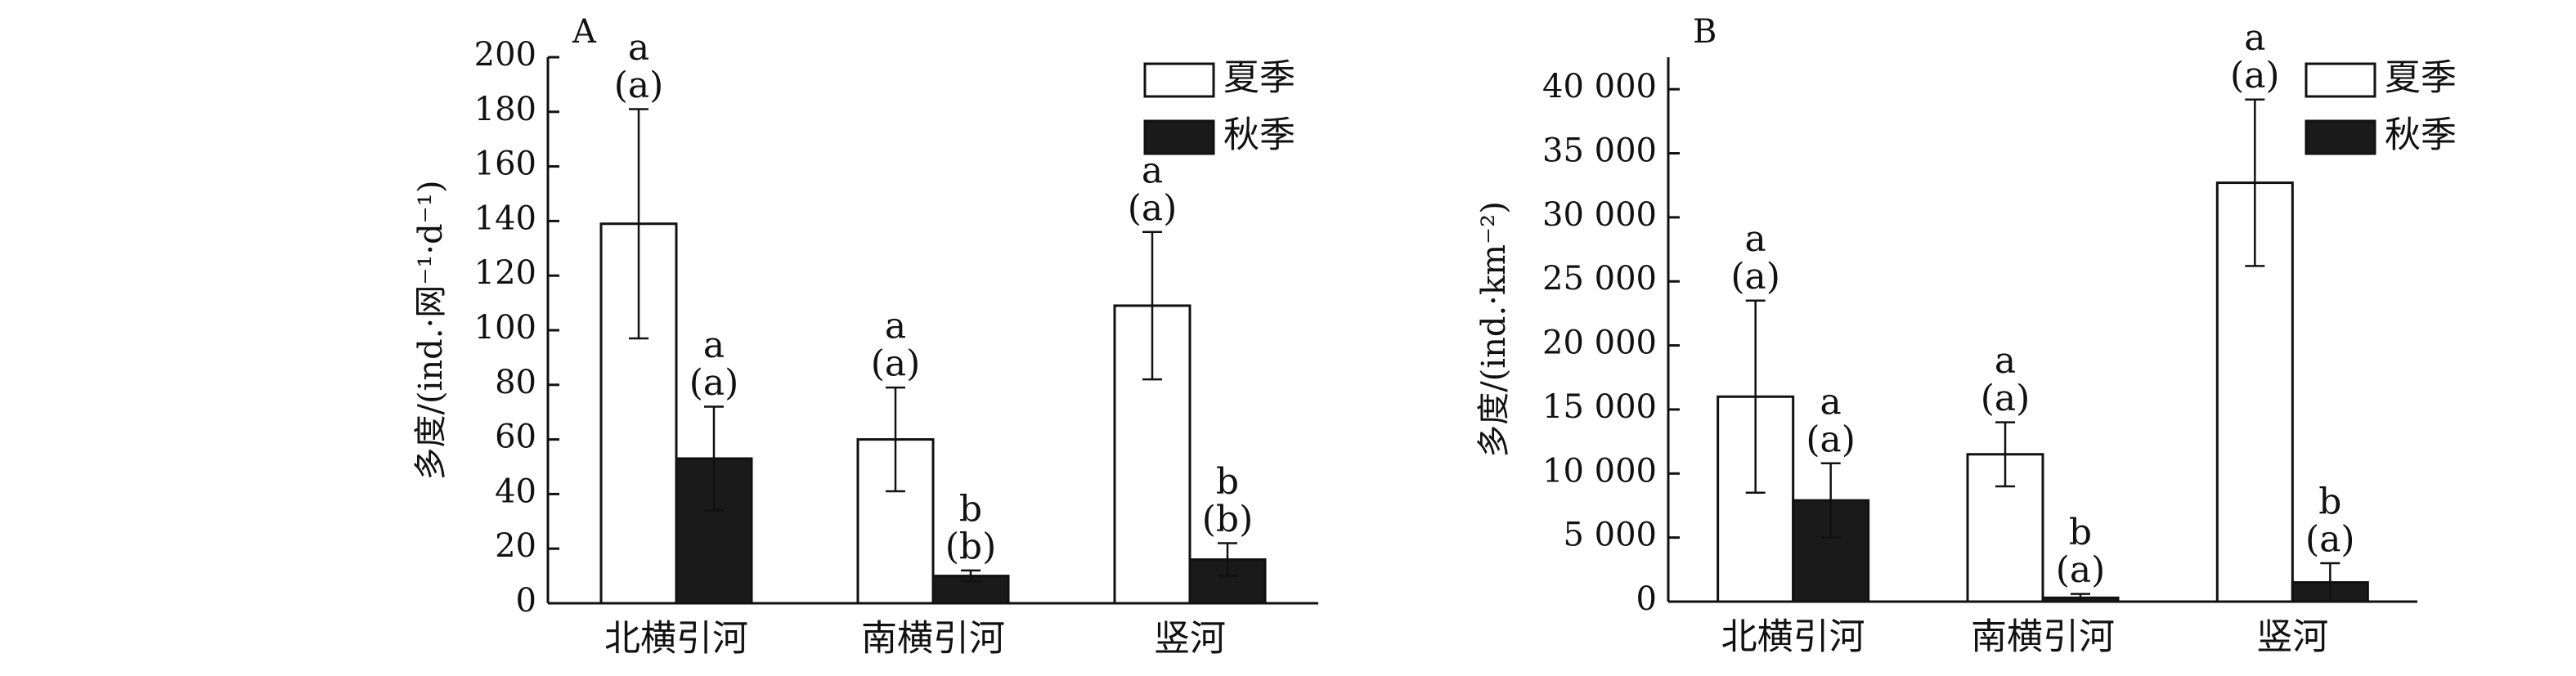 The width and height of the screenshot is (2576, 676). I want to click on y-tick-label: 120, so click(505, 273).